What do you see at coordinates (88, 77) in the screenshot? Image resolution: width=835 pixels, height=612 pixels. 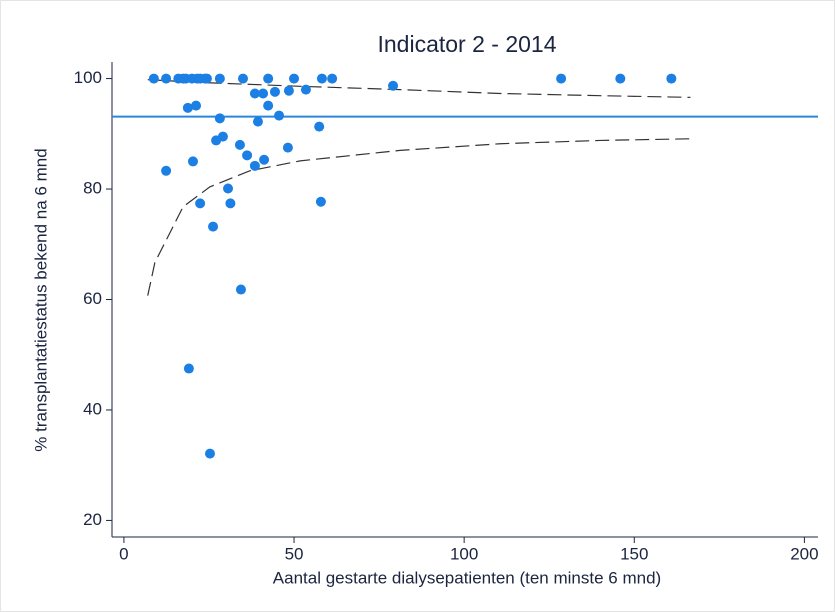 I see `y-tick-label: 100` at bounding box center [88, 77].